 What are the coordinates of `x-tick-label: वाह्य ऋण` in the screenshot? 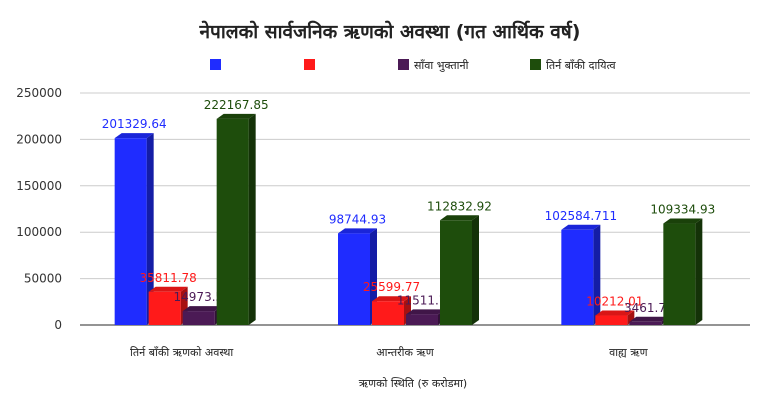 It's located at (629, 352).